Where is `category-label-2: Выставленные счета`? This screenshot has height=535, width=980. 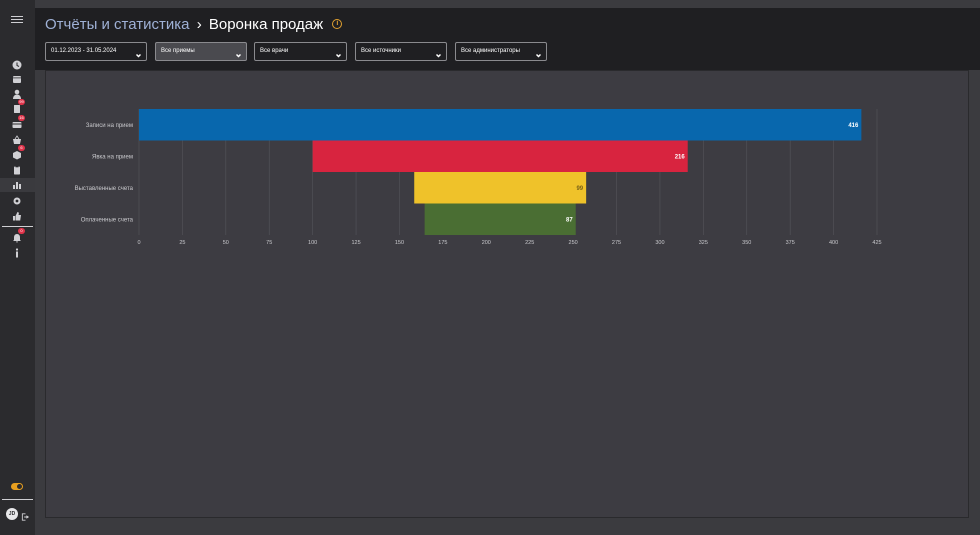
category-label-2: Выставленные счета is located at coordinates (104, 189).